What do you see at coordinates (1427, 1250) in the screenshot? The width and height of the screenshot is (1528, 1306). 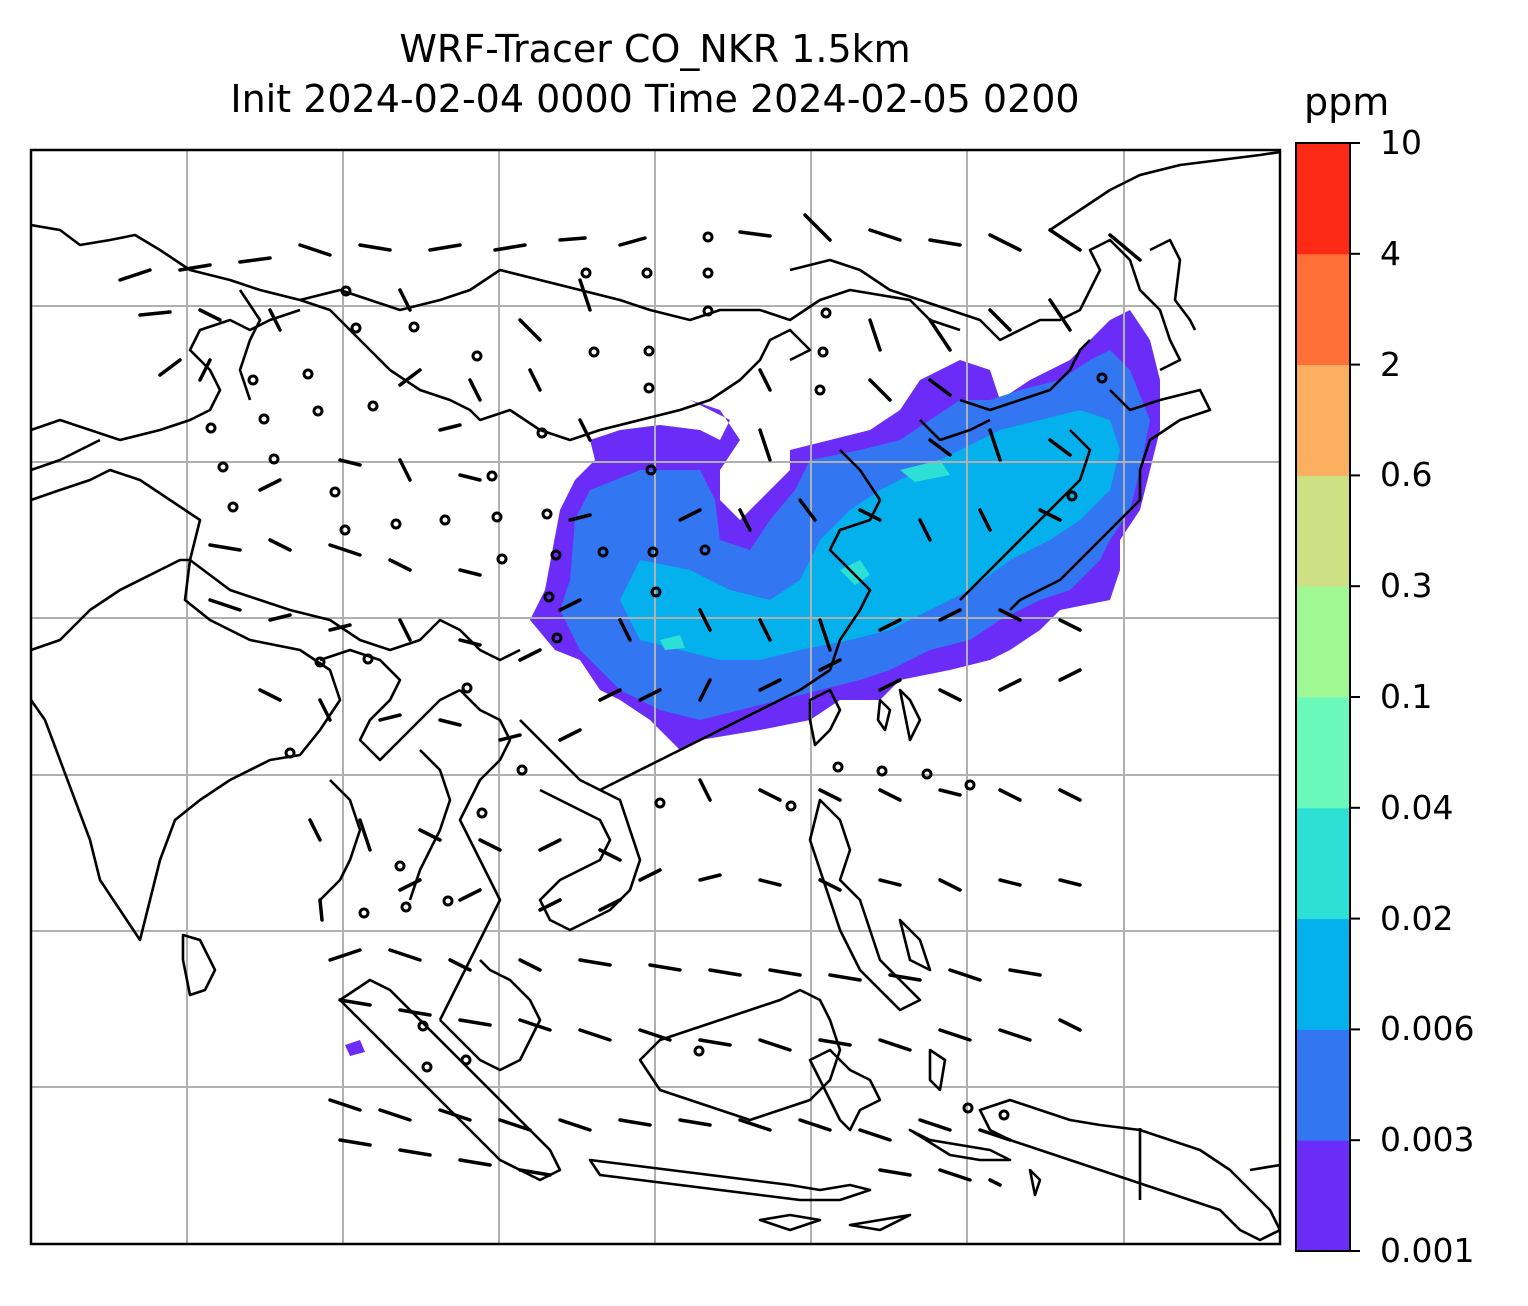 I see `colorbar-tick-label: 0.001` at bounding box center [1427, 1250].